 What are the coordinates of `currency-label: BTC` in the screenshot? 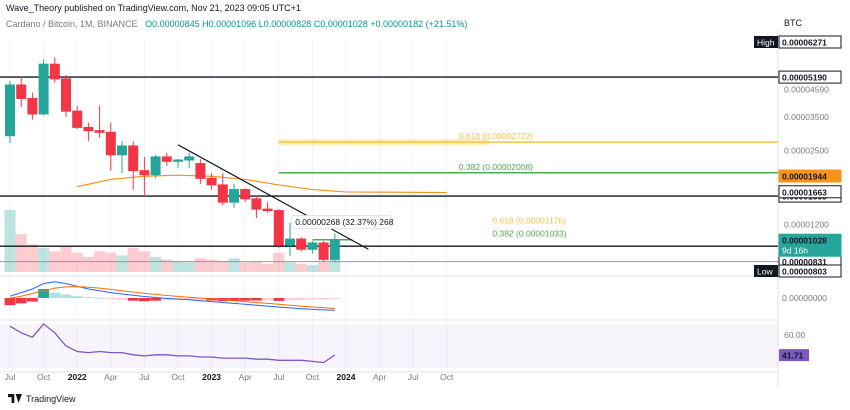 It's located at (793, 23).